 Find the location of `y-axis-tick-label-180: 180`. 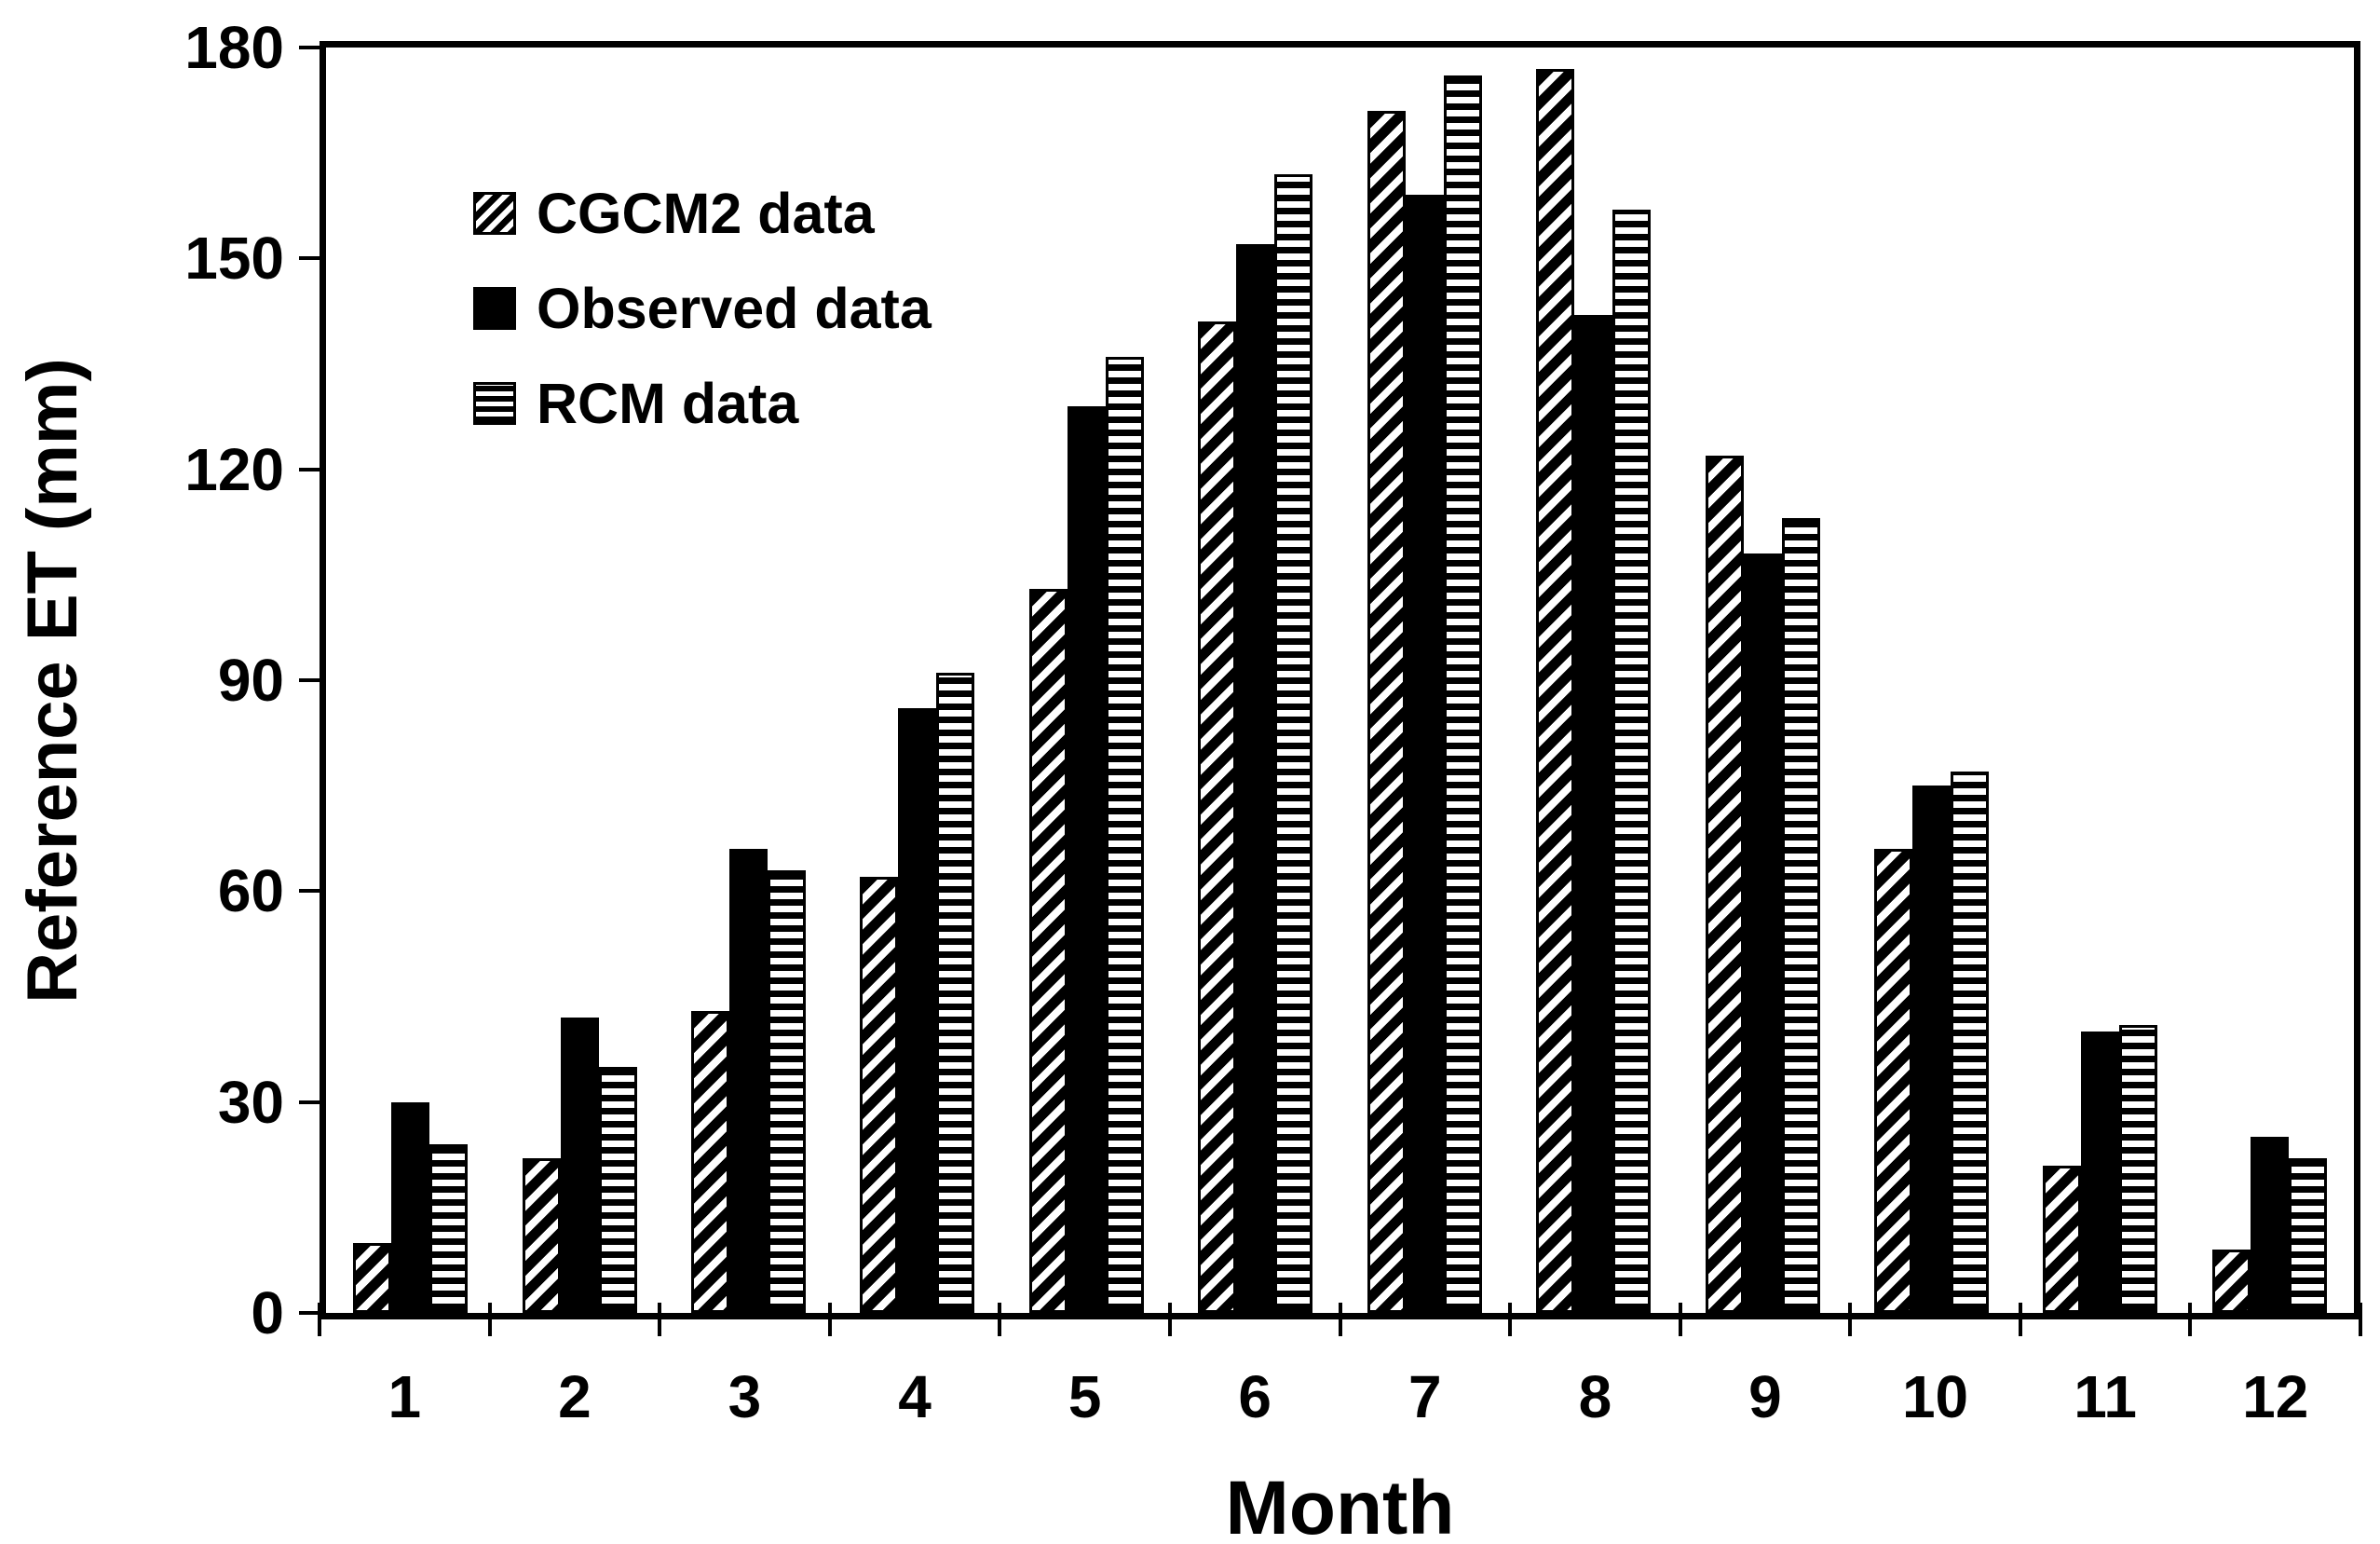

y-axis-tick-label-180: 180 is located at coordinates (234, 47).